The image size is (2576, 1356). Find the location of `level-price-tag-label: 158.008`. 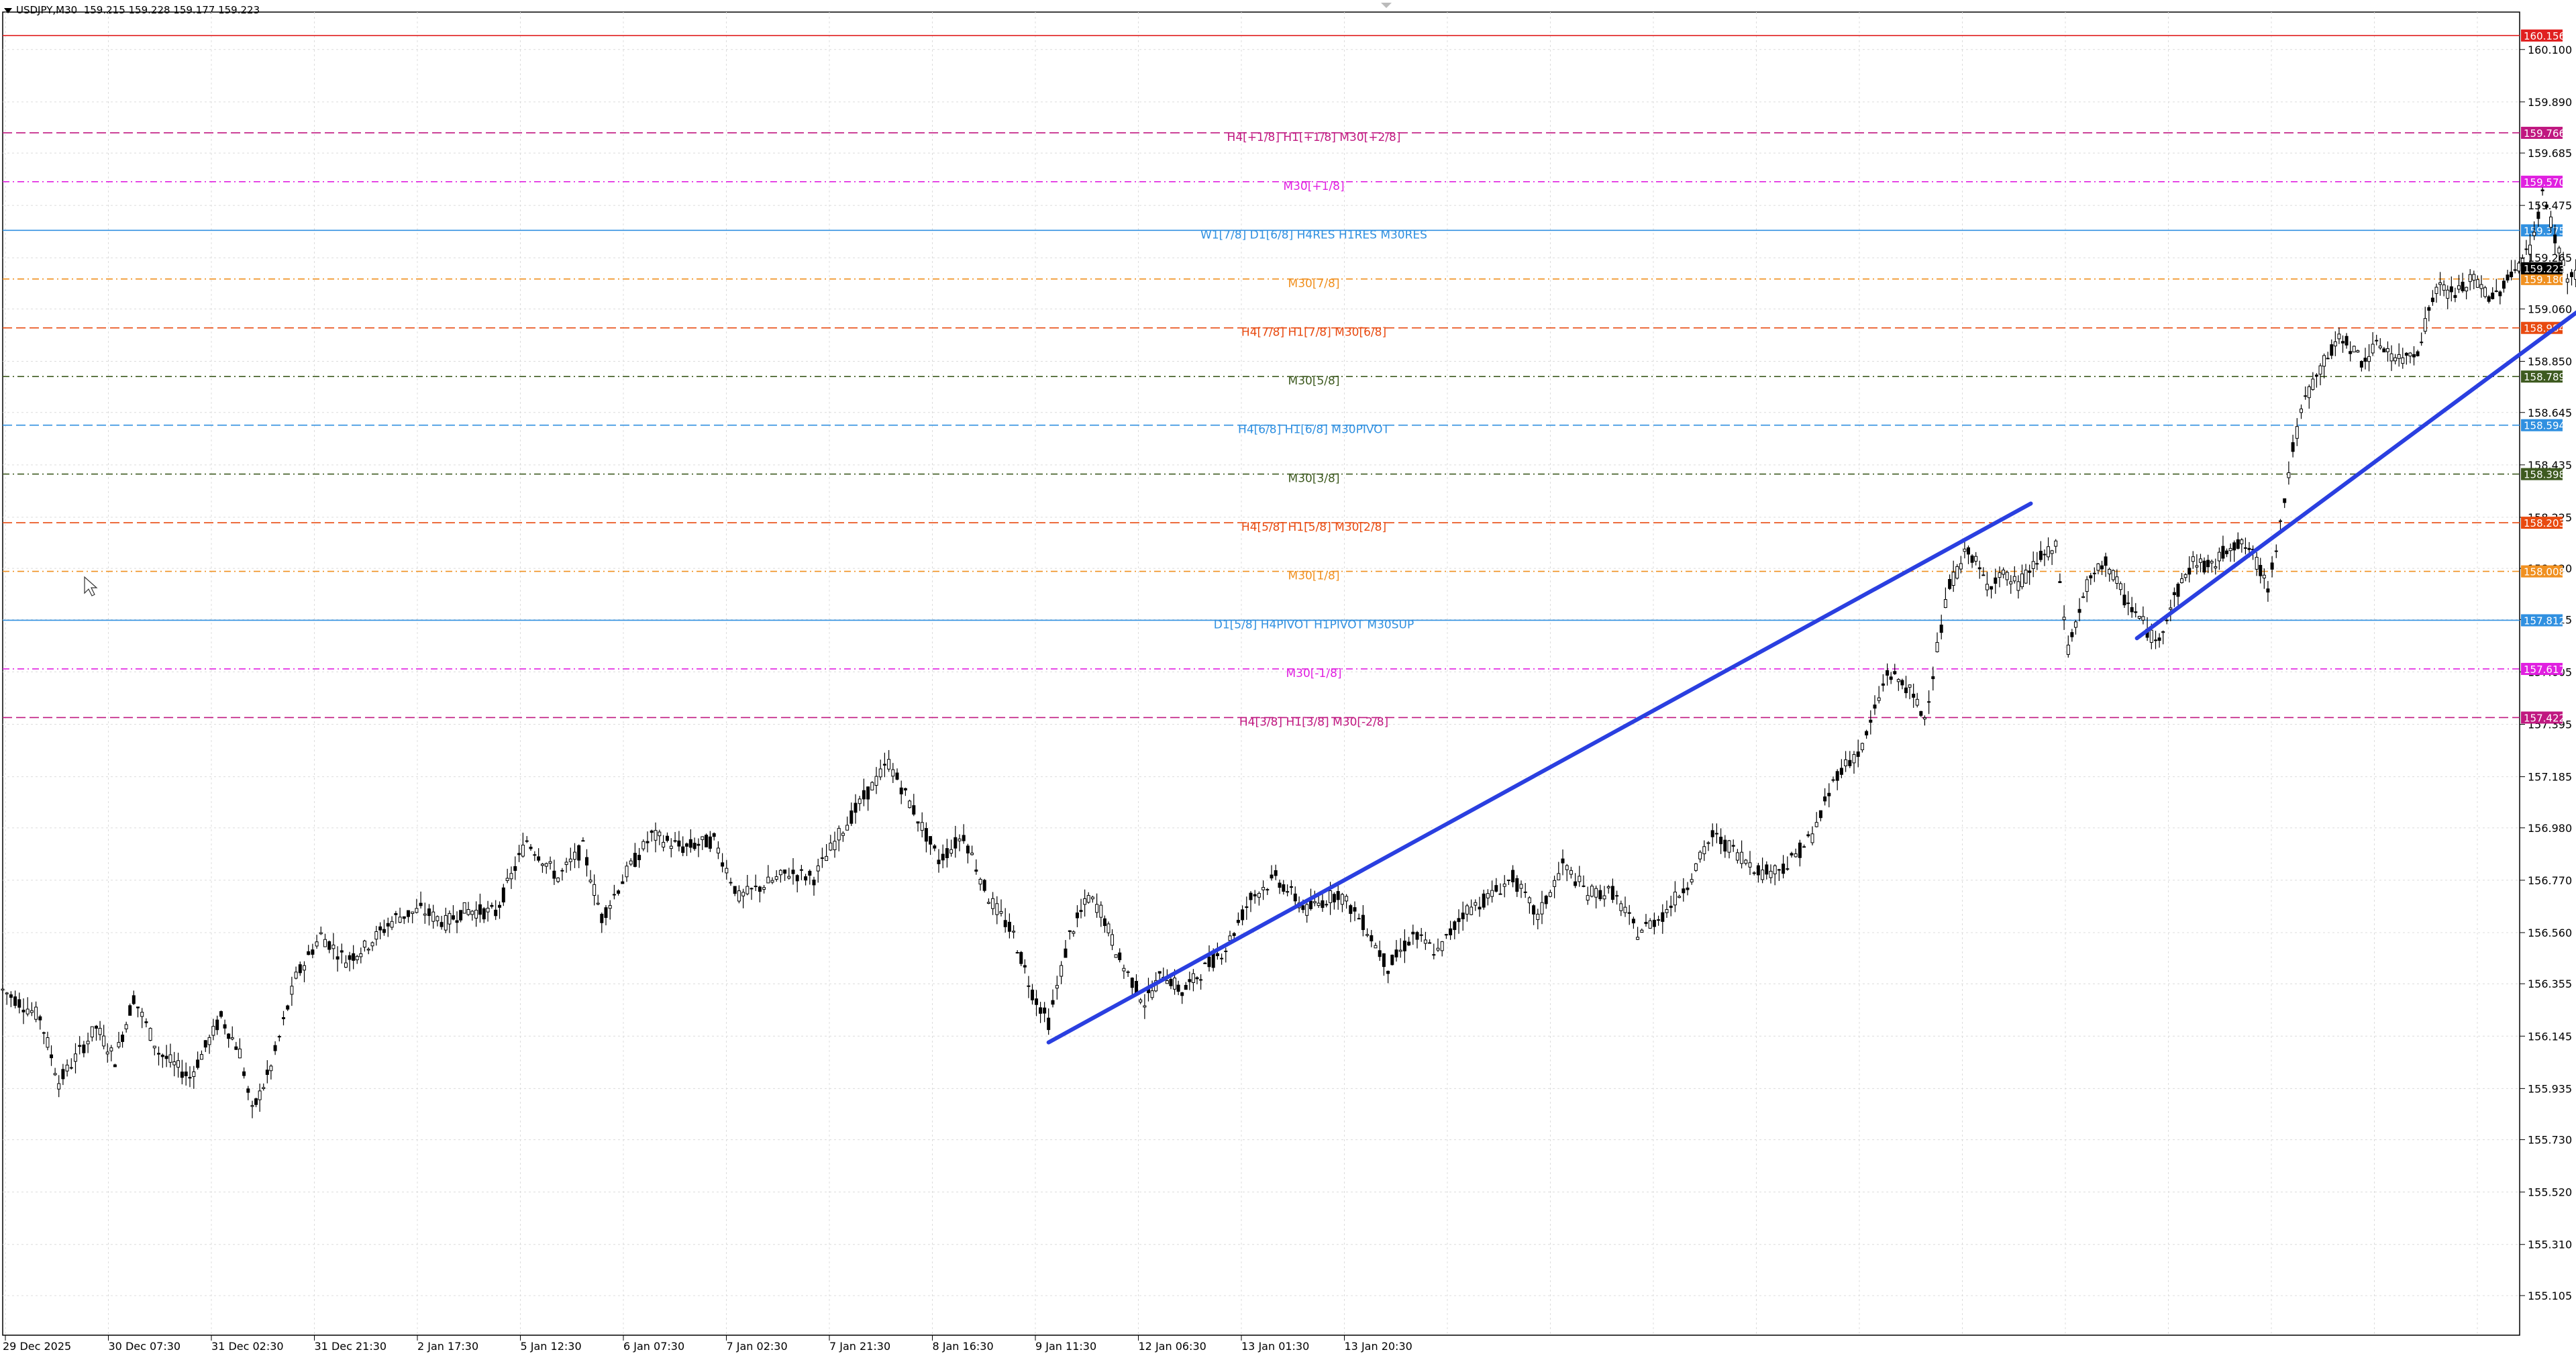

level-price-tag-label: 158.008 is located at coordinates (2544, 572).